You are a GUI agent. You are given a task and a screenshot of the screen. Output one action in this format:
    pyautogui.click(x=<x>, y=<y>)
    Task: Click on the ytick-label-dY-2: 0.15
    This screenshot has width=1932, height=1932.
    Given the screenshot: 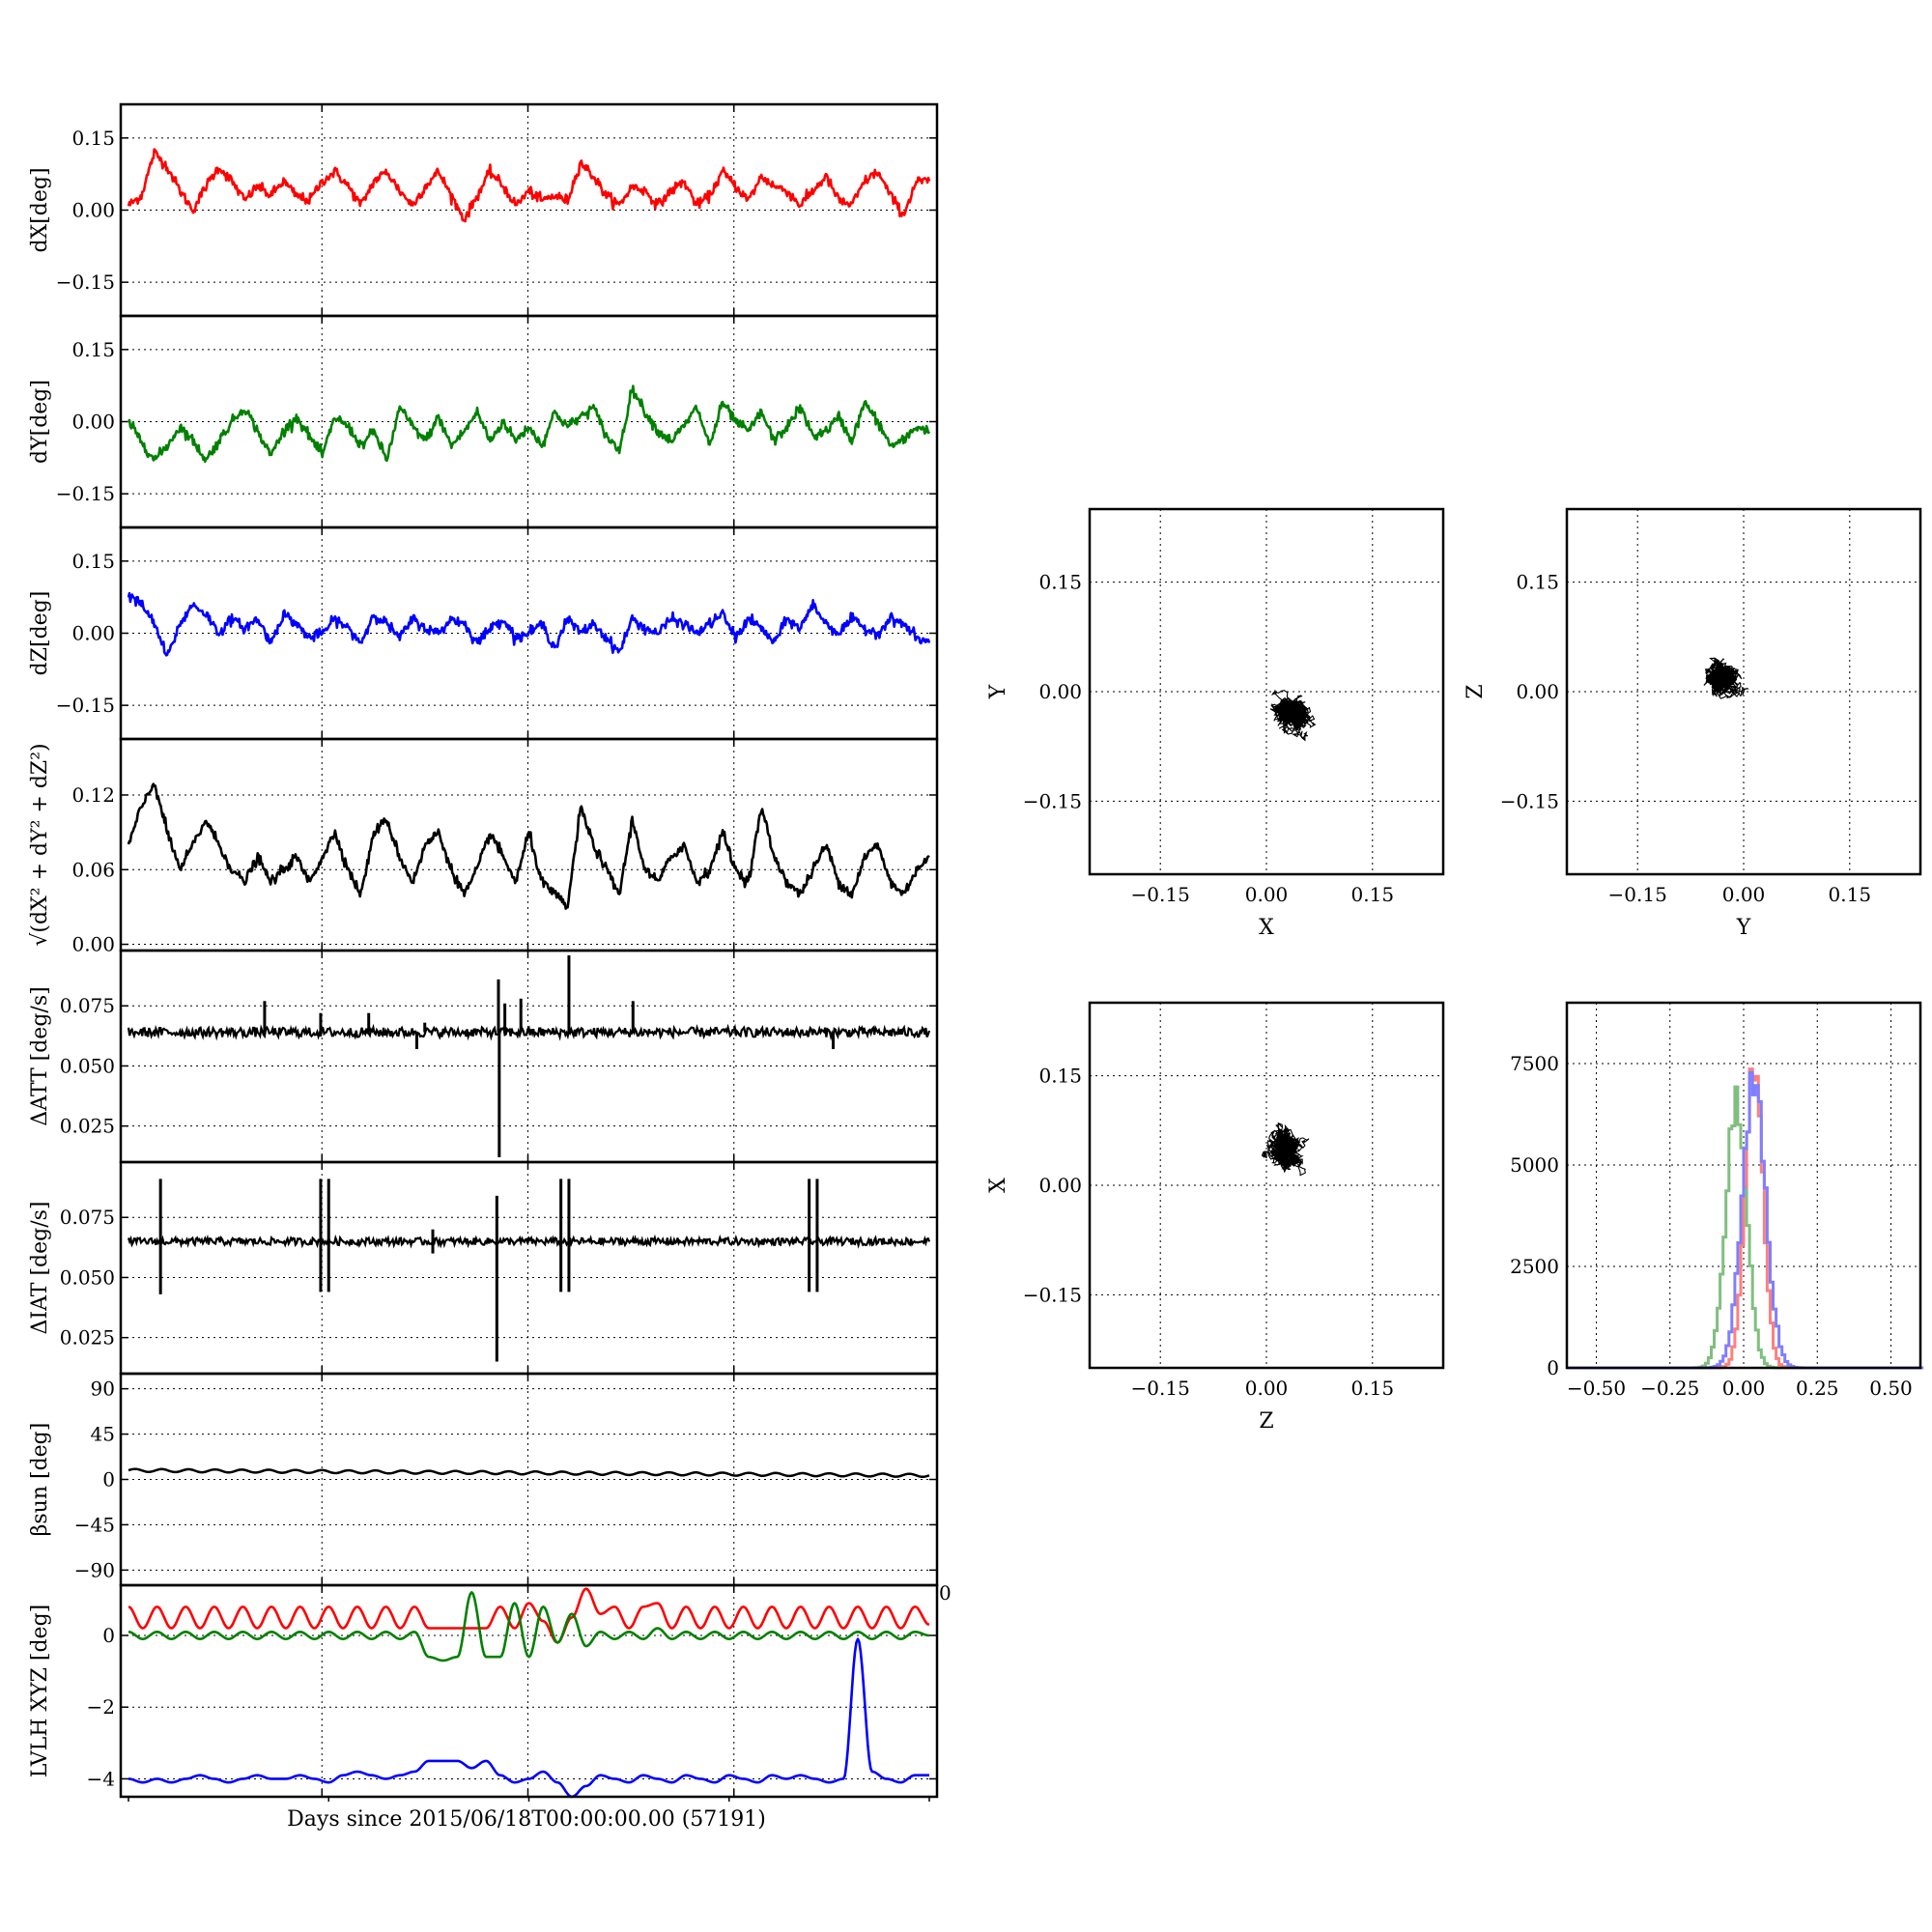 What is the action you would take?
    pyautogui.click(x=93, y=349)
    